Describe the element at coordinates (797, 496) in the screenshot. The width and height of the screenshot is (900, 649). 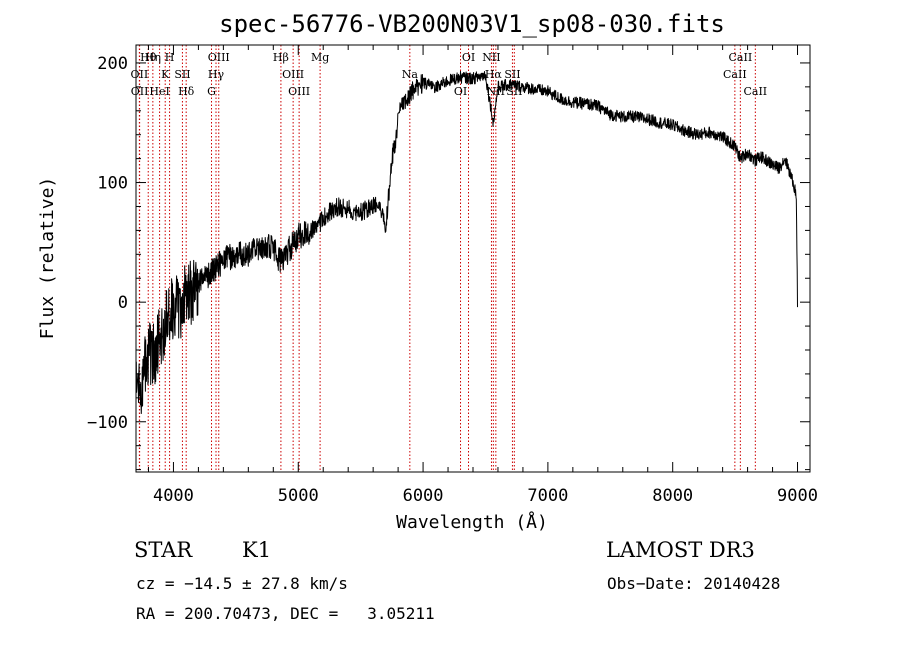
I see `x-tick-label-5: 9000` at that location.